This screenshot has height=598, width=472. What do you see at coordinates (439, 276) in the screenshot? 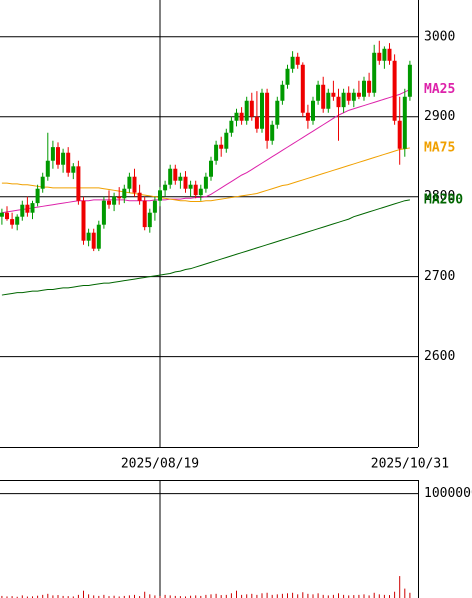
I see `y-tick-label: 2700` at bounding box center [439, 276].